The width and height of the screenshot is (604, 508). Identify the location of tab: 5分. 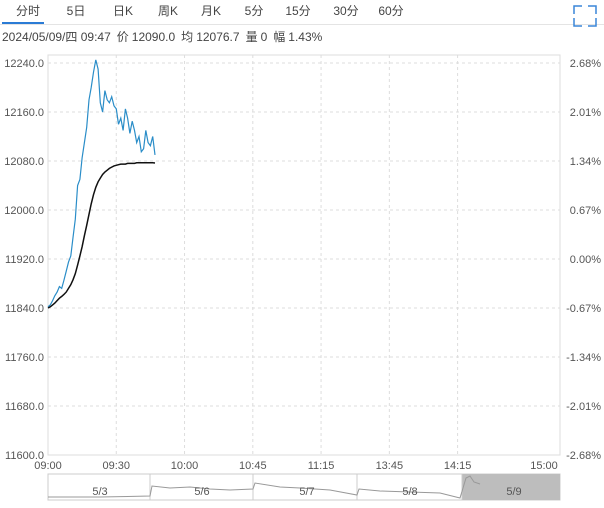
(254, 11).